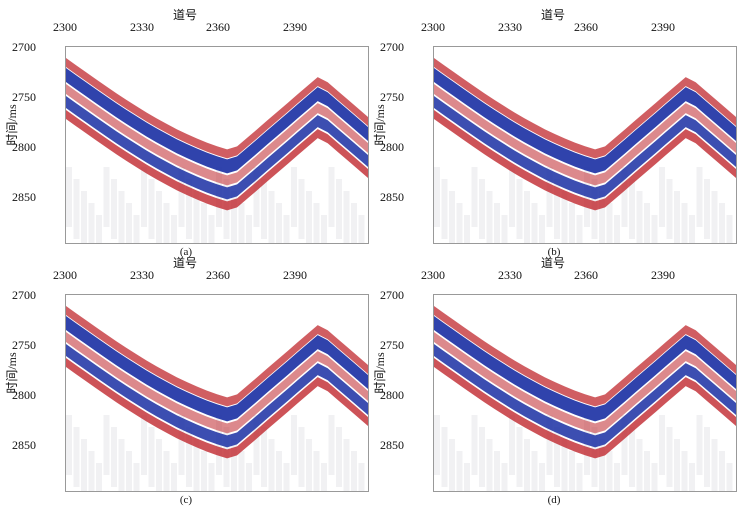  Describe the element at coordinates (186, 252) in the screenshot. I see `panel-caption: (a)` at that location.